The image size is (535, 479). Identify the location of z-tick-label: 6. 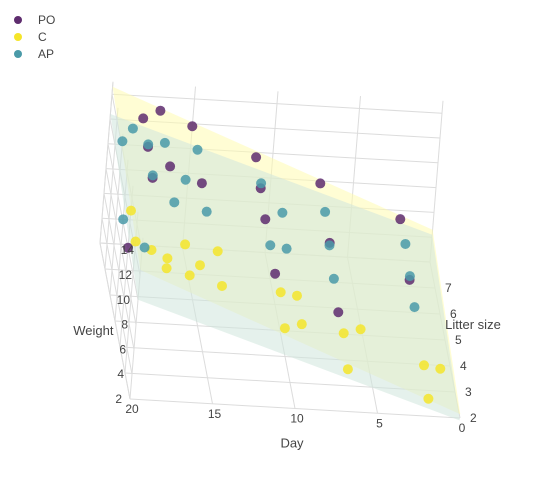
(122, 349).